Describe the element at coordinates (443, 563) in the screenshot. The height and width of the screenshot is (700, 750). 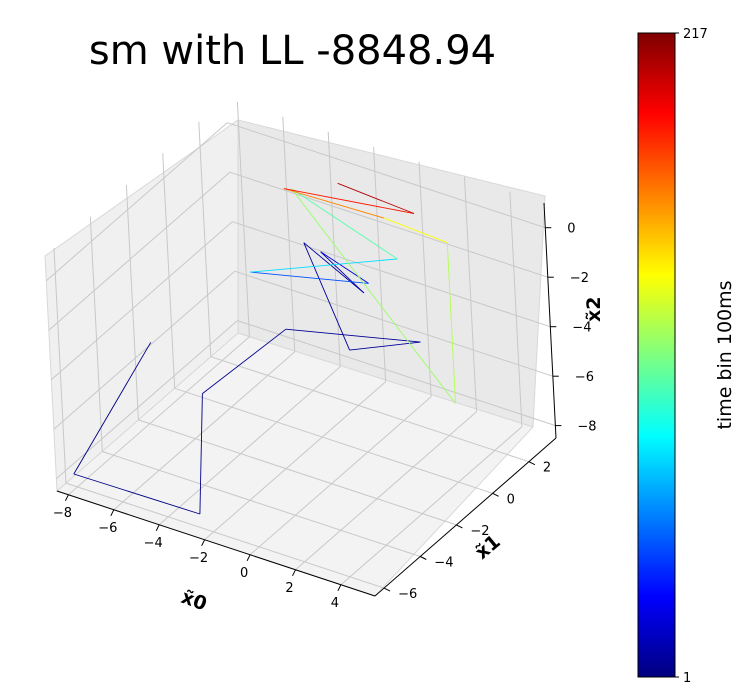
I see `y-tick-label: −4` at that location.